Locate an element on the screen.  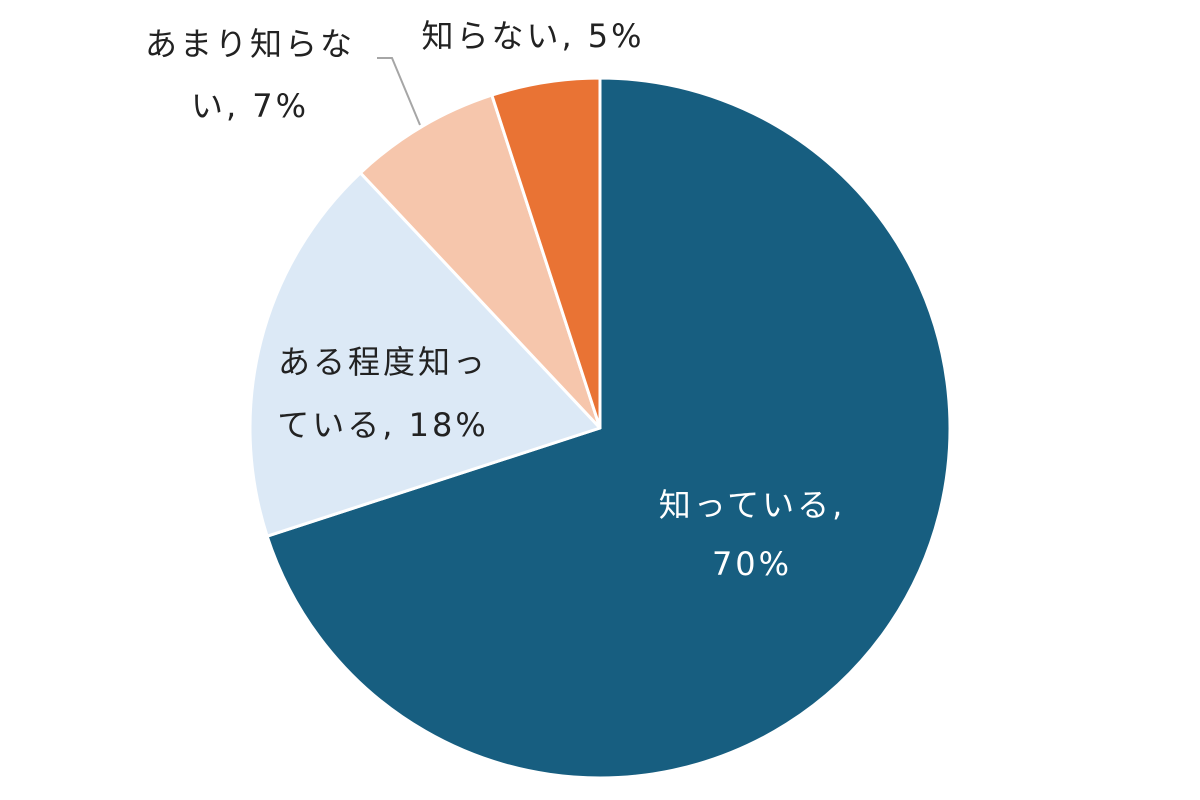
slice-label-1: 知っている, 70% is located at coordinates (752, 534).